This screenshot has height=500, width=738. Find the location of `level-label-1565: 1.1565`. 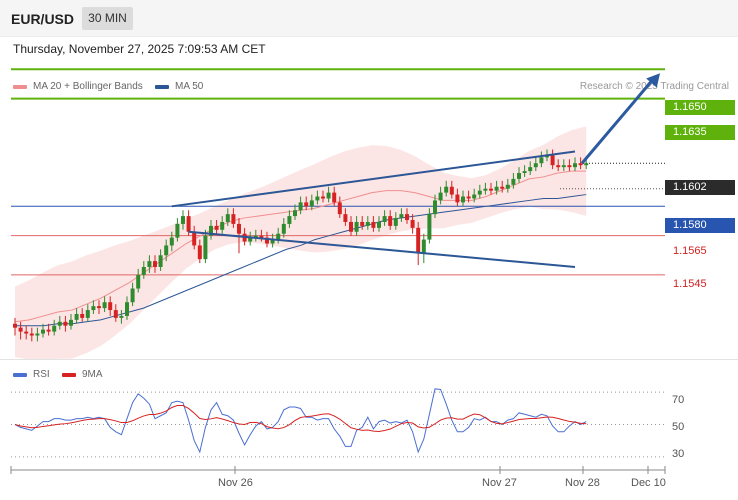

level-label-1565: 1.1565 is located at coordinates (690, 251).